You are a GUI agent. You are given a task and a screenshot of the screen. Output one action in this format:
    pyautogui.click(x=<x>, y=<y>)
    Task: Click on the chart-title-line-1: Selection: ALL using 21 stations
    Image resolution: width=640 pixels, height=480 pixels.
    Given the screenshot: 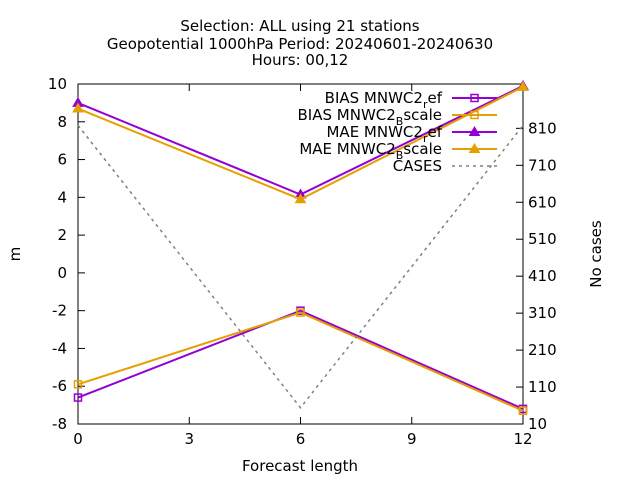 What is the action you would take?
    pyautogui.click(x=299, y=26)
    